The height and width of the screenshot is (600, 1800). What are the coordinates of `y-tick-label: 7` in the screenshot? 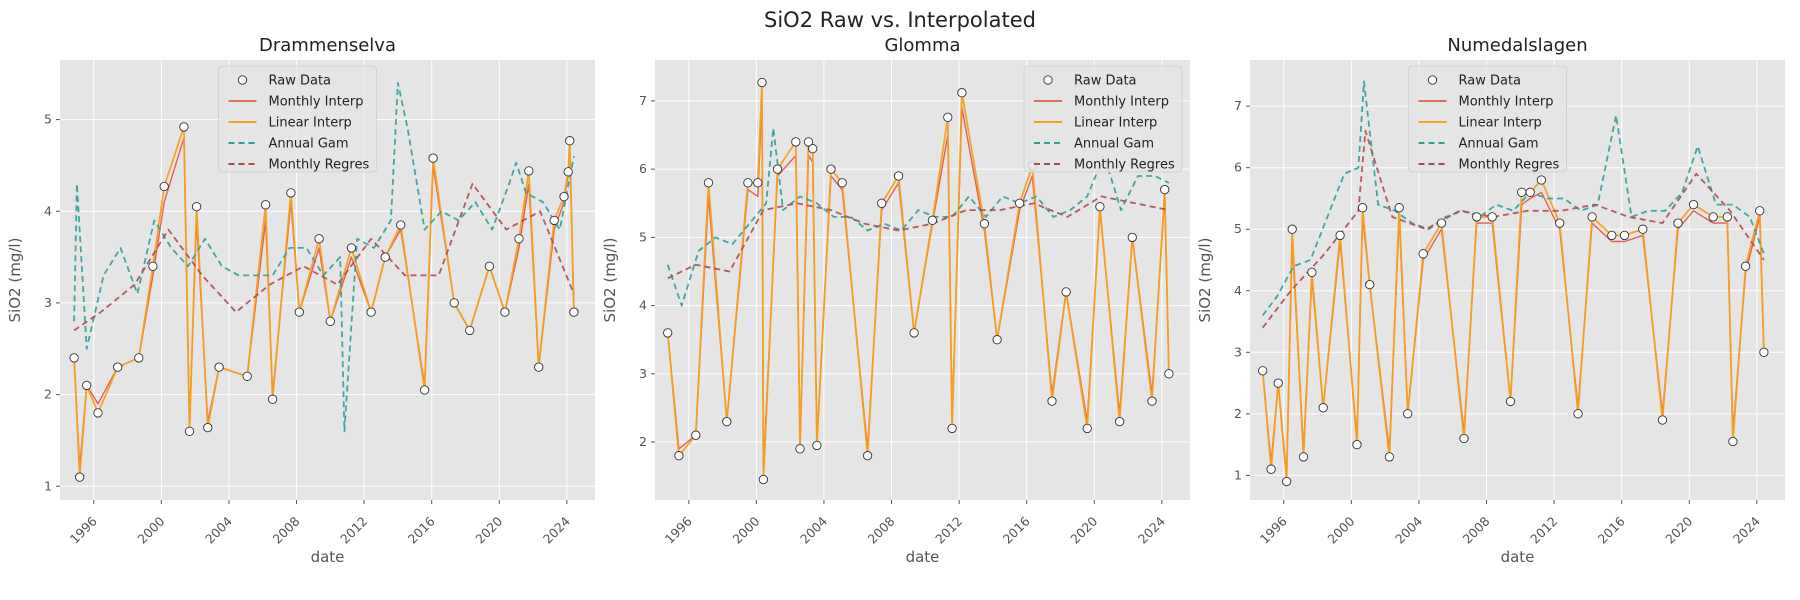 It's located at (643, 100).